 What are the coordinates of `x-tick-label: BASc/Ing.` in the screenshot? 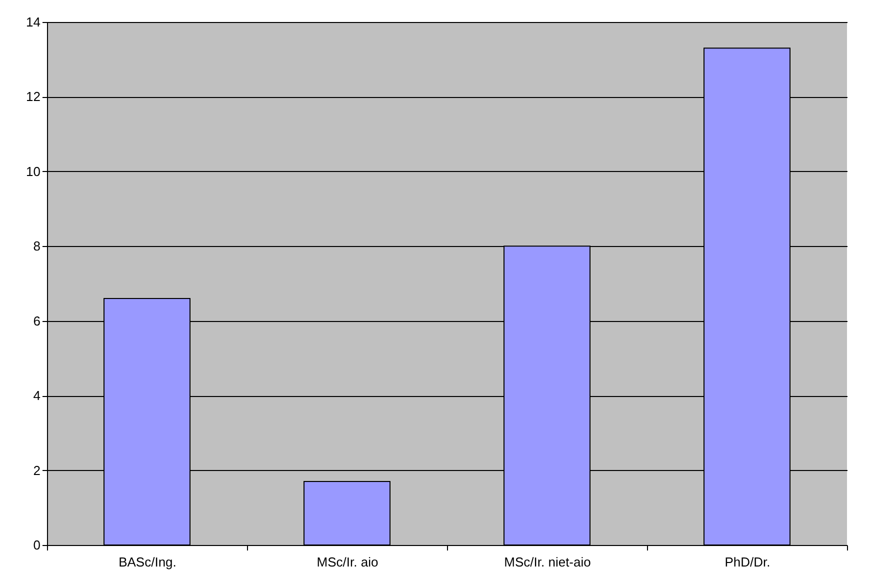 It's located at (147, 562).